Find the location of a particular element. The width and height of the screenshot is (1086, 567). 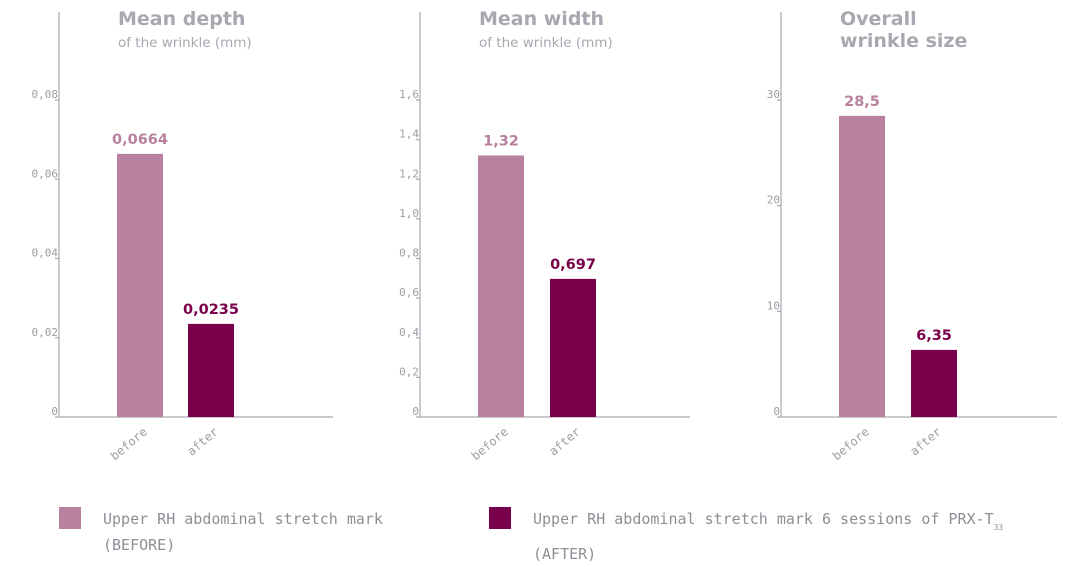

value-label: 0,0235 is located at coordinates (211, 310).